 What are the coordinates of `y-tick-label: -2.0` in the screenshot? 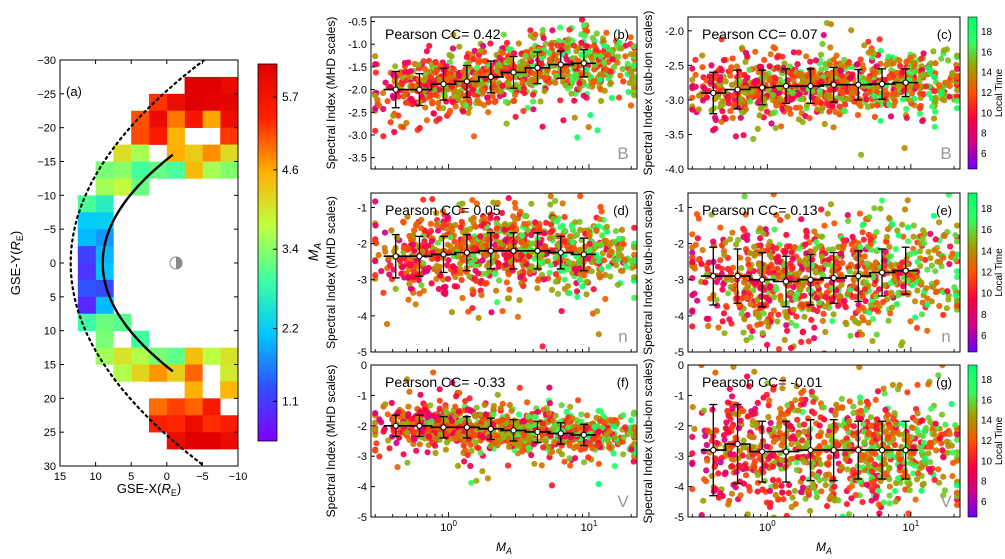 It's located at (674, 32).